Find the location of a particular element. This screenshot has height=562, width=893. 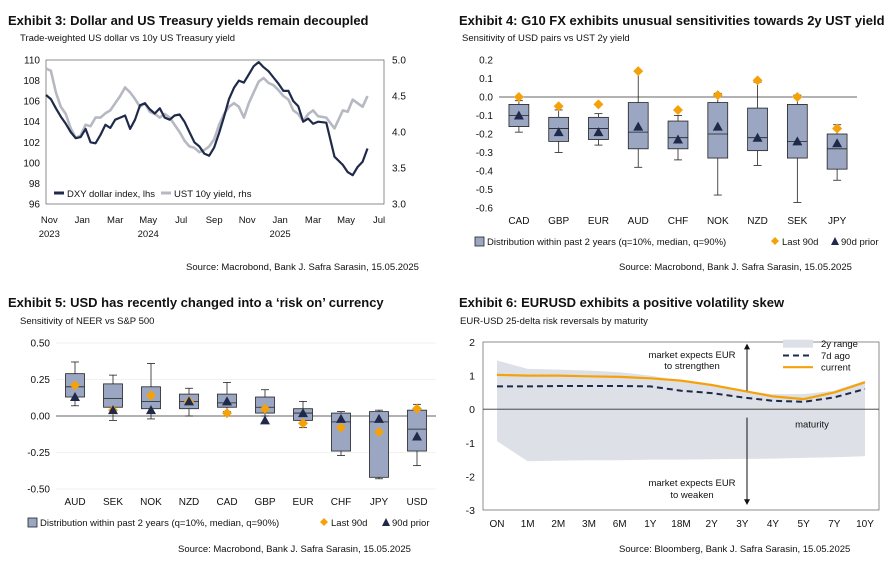

x-axis-tick-label: Jul is located at coordinates (181, 220).